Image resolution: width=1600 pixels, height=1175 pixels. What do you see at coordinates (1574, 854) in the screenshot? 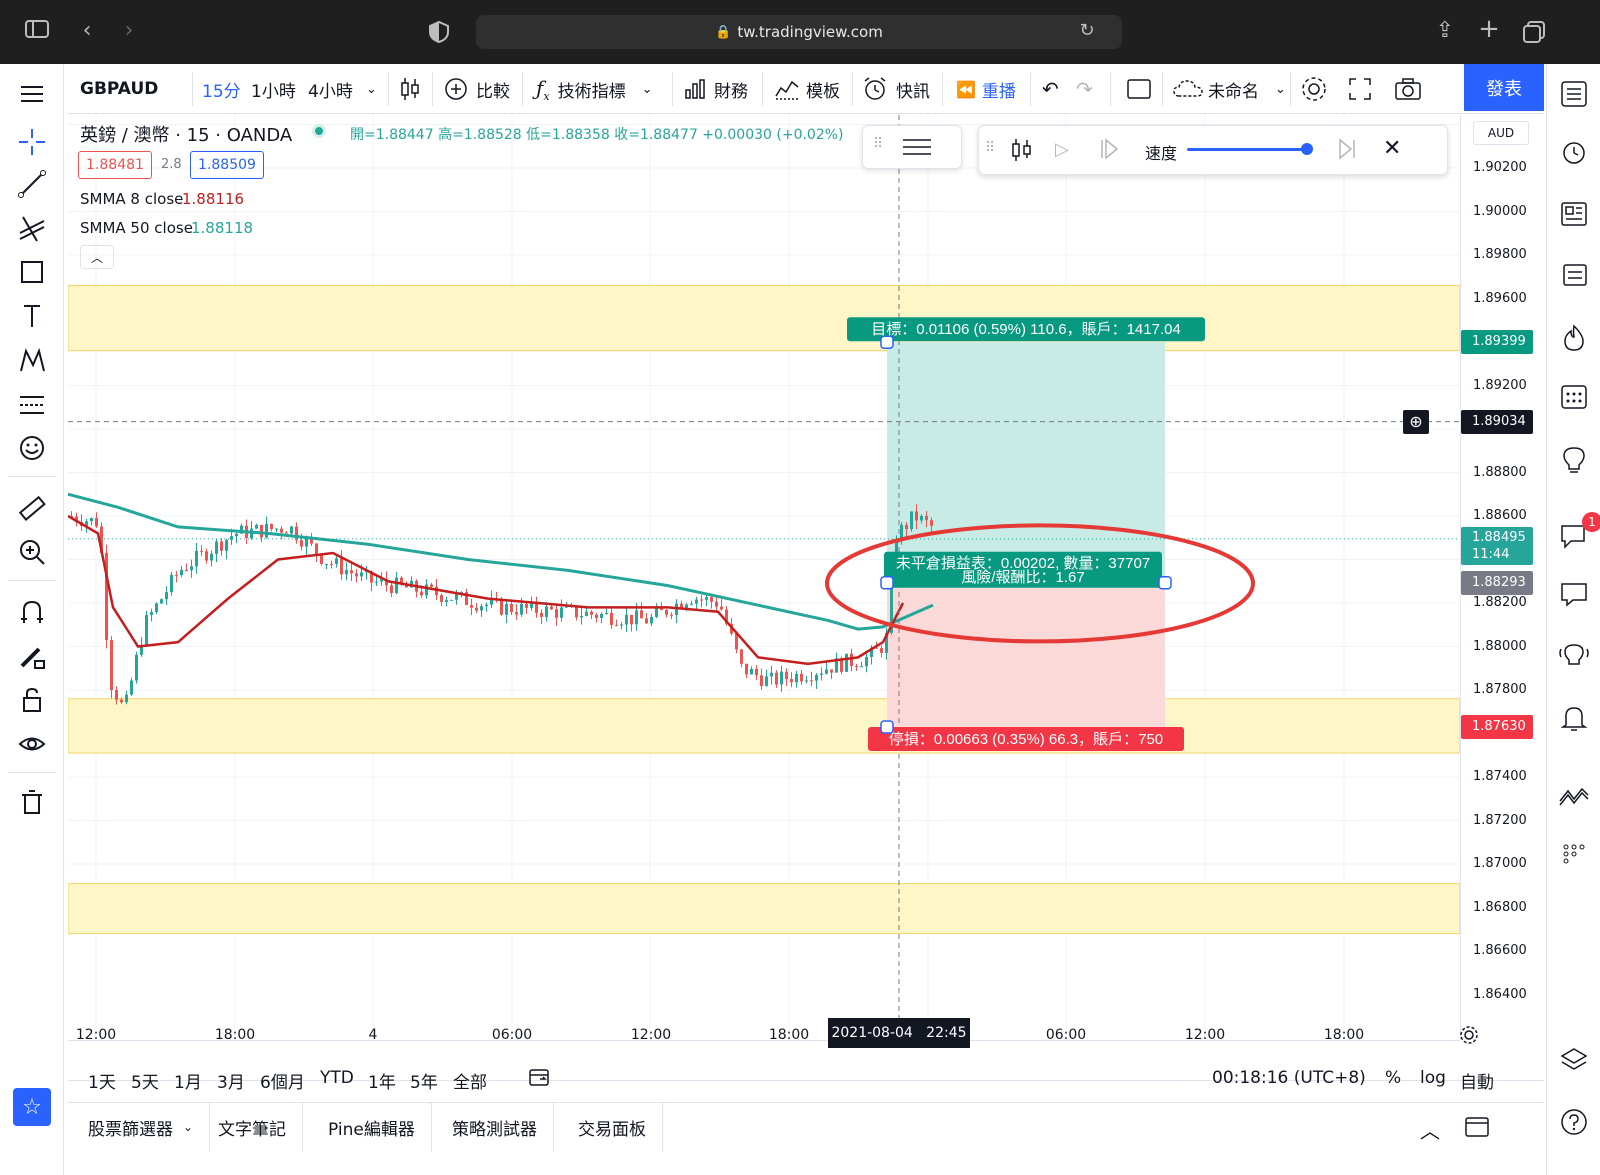
I see `dom-icon` at bounding box center [1574, 854].